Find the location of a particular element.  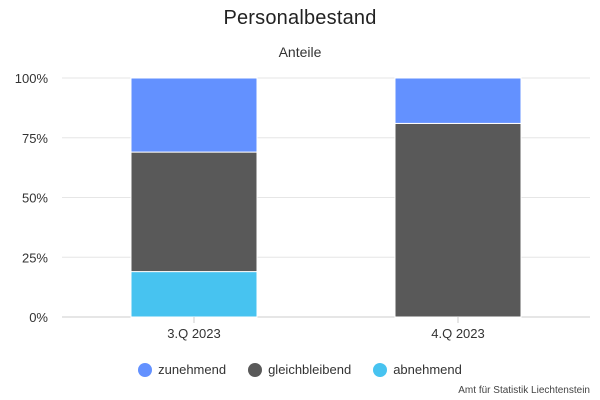

chart-legend: zunehmend gleichbleibend abnehmend is located at coordinates (300, 369).